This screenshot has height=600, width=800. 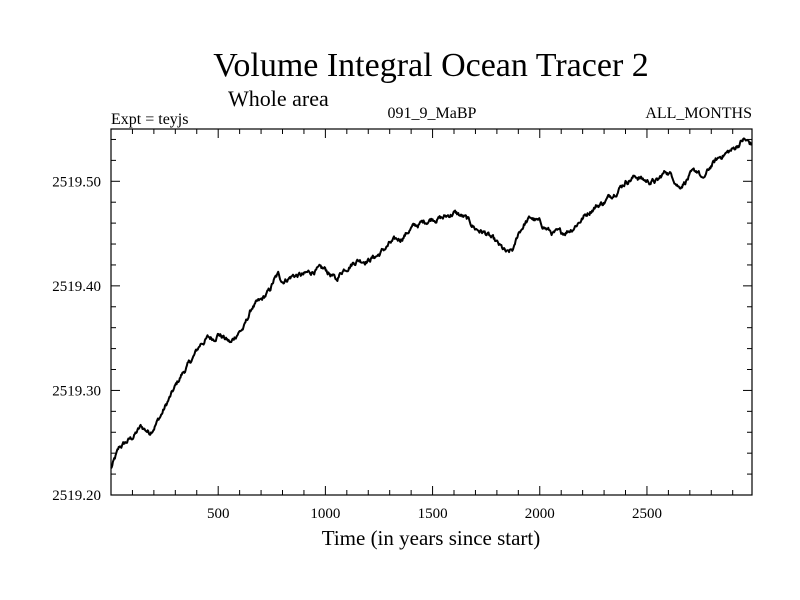 I want to click on run-label: 091_9_MaBP, so click(x=432, y=113).